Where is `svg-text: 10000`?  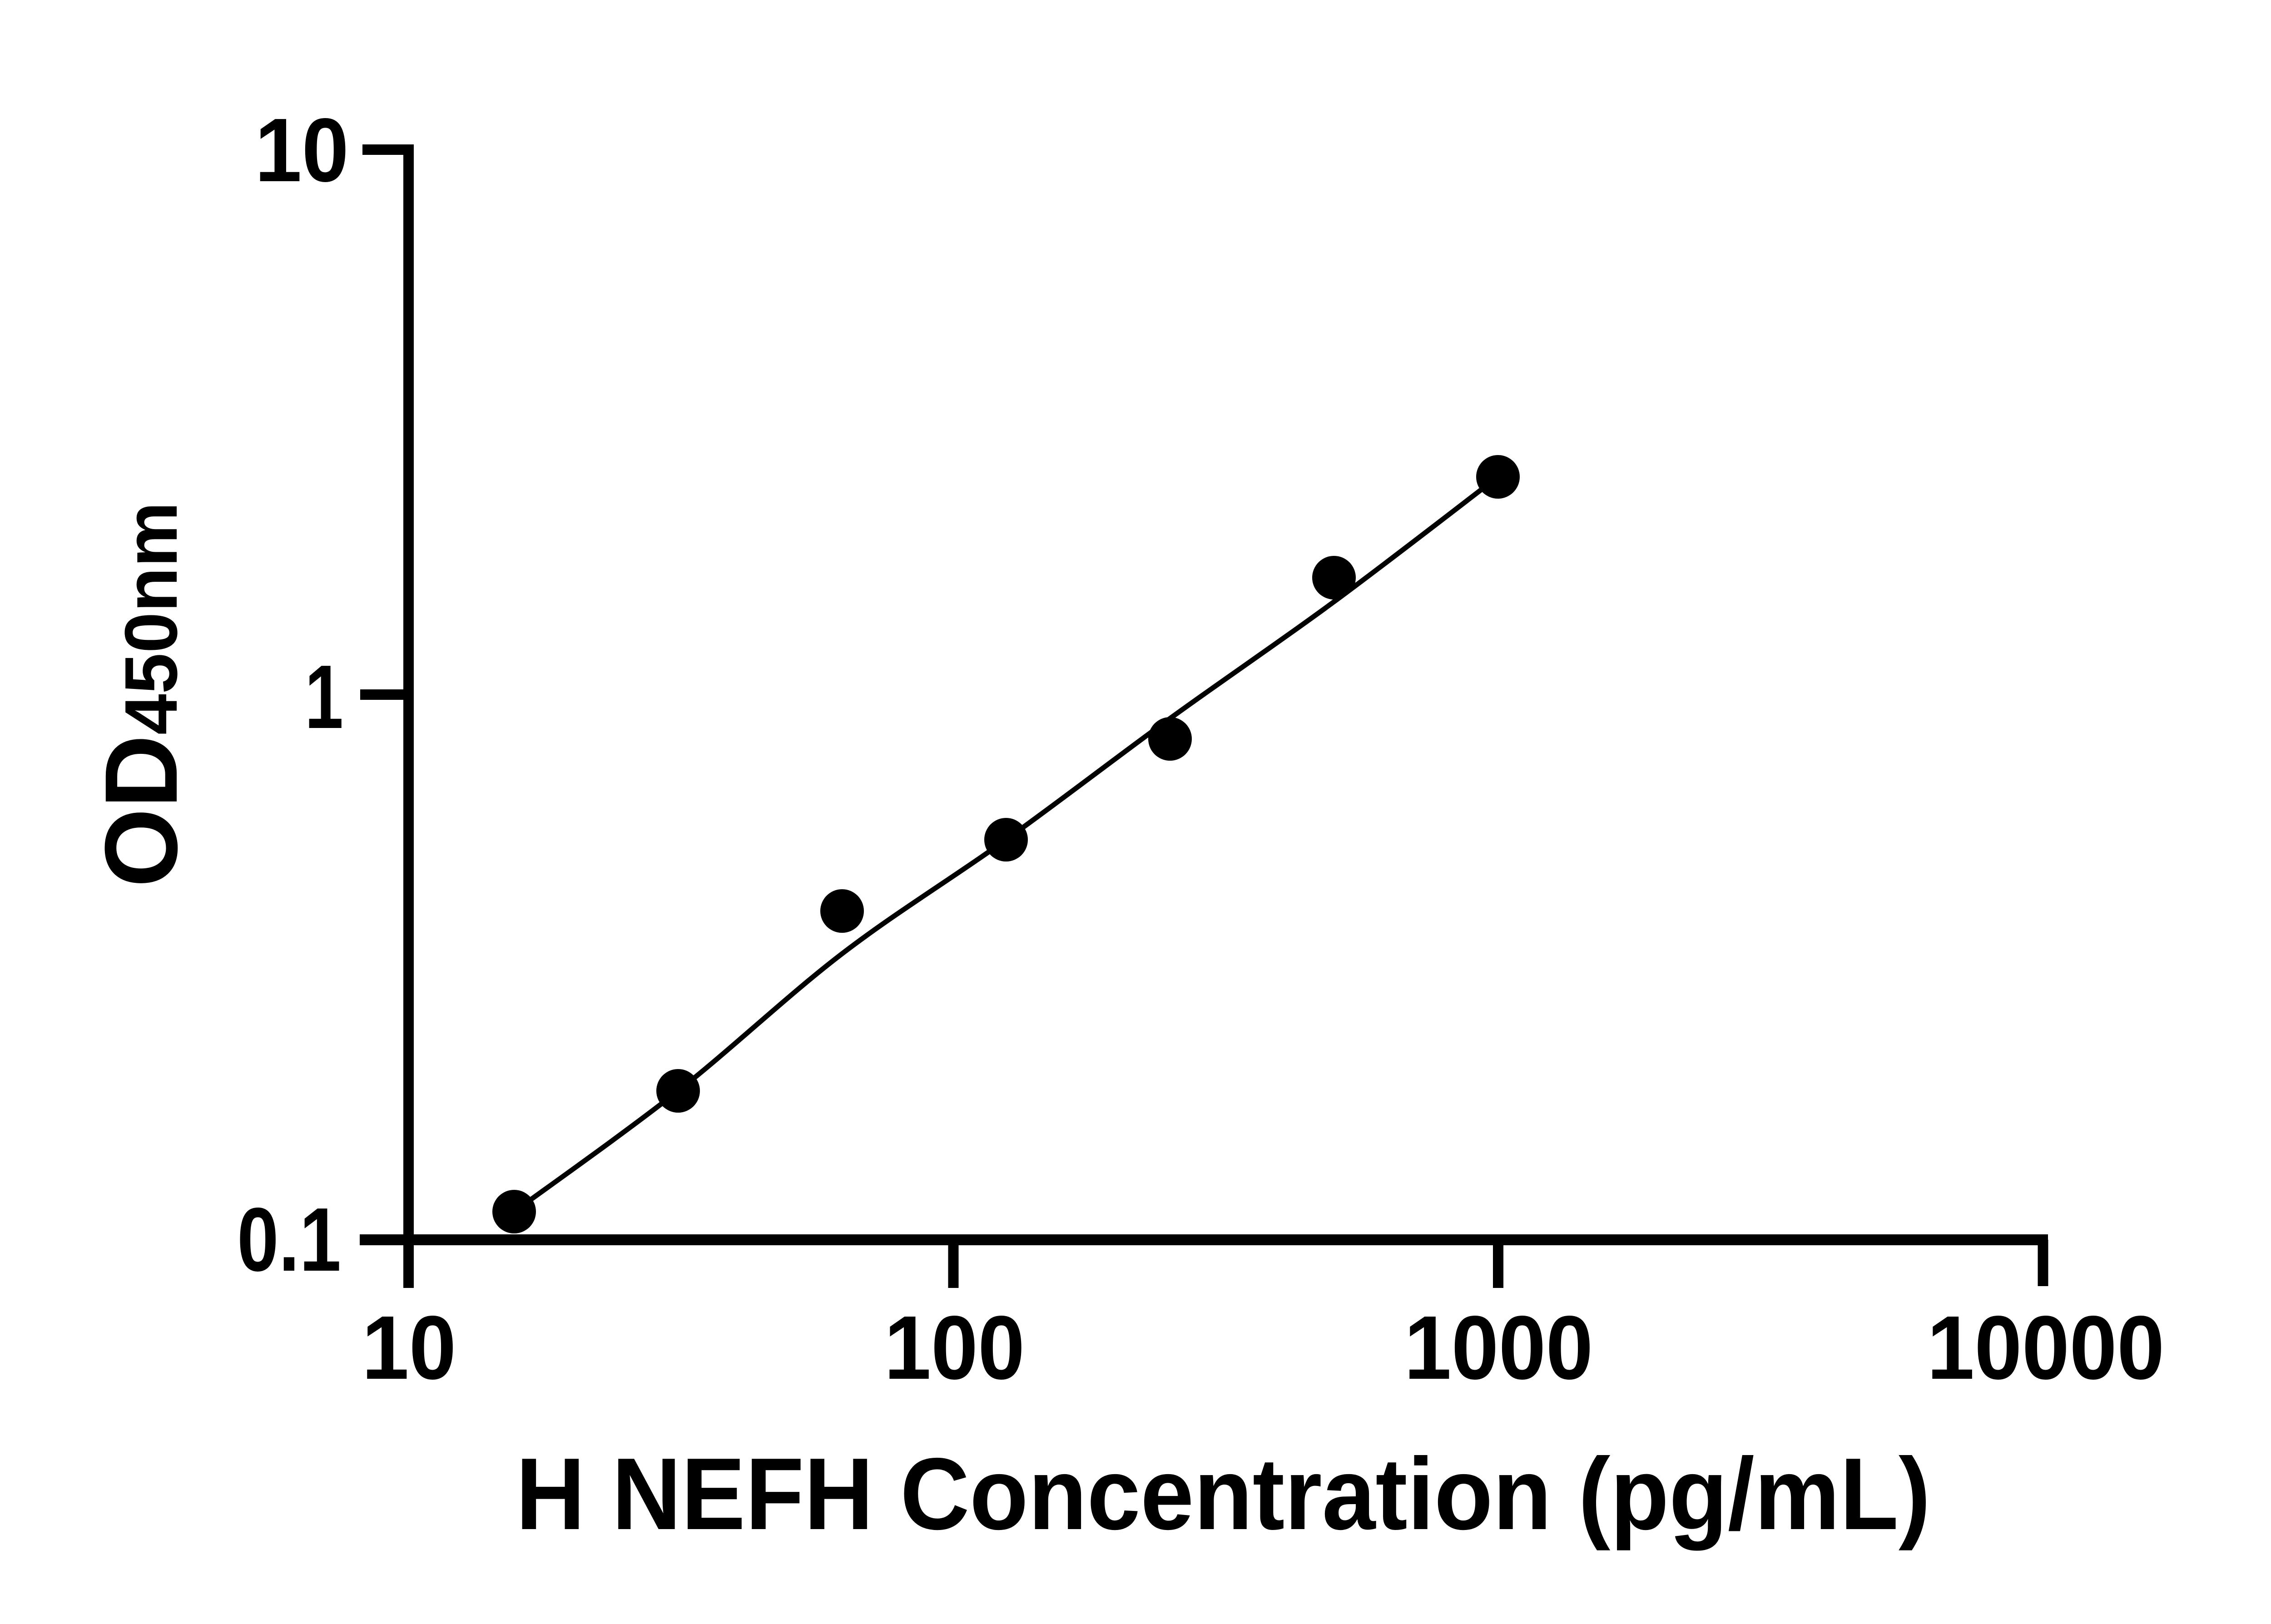
svg-text: 10000 is located at coordinates (2046, 1347).